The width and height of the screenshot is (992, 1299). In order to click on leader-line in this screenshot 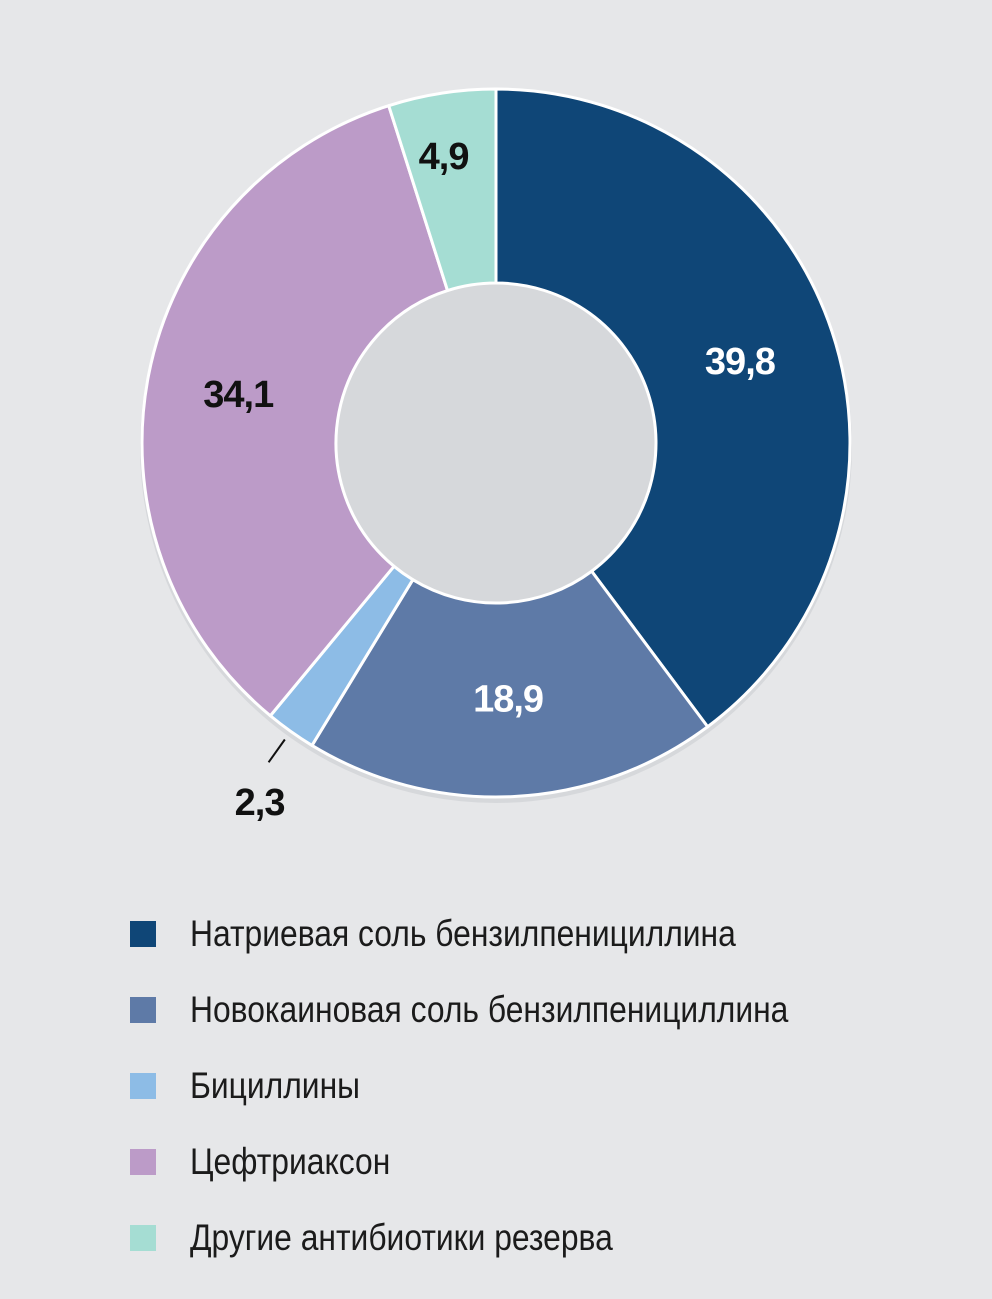, I will do `click(276, 750)`.